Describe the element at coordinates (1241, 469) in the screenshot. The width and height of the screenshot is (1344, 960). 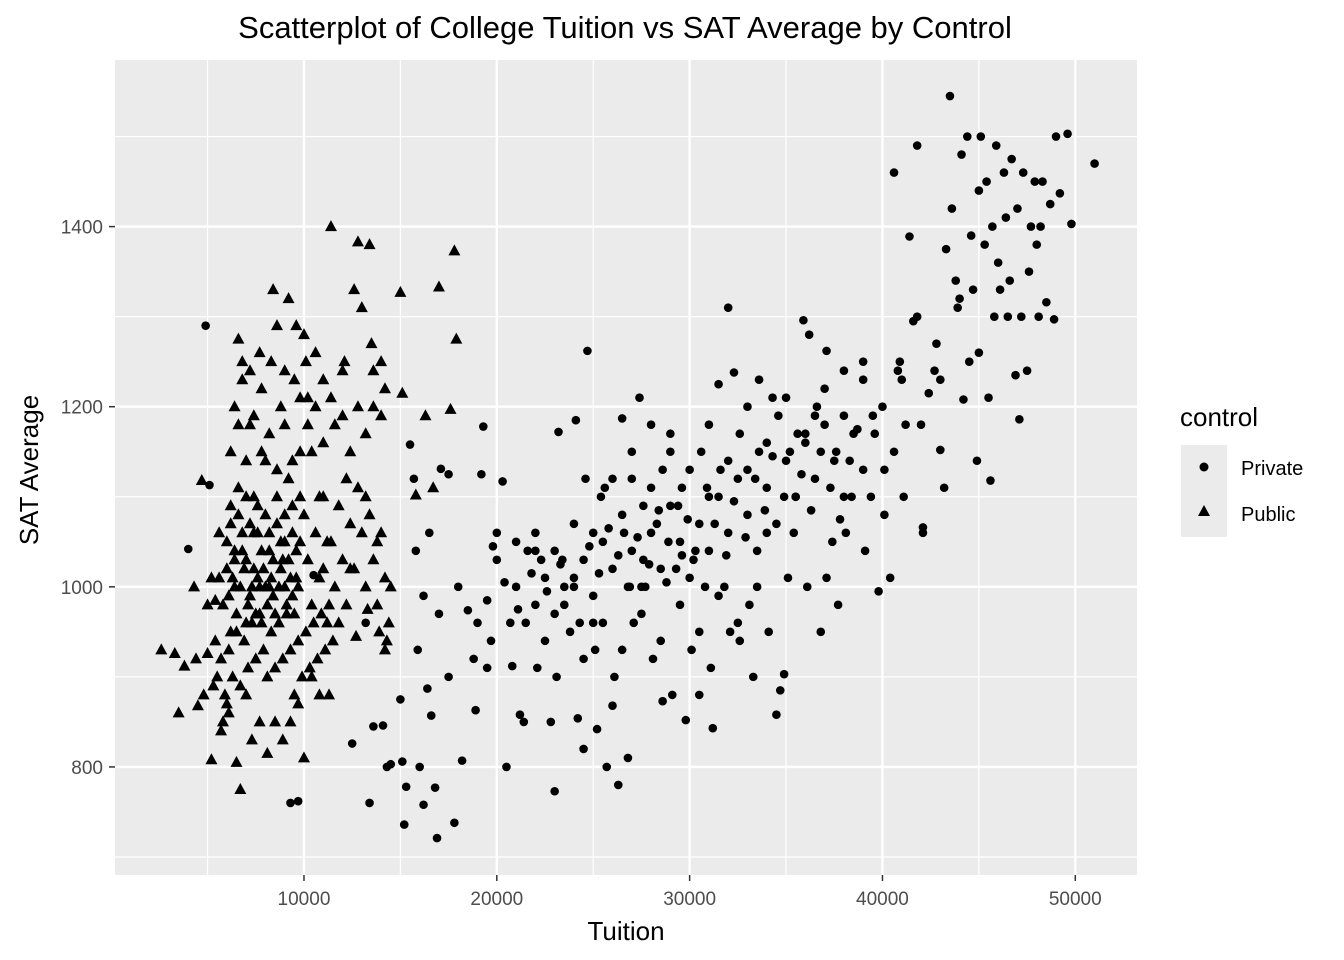
I see `legend: control Private Public` at that location.